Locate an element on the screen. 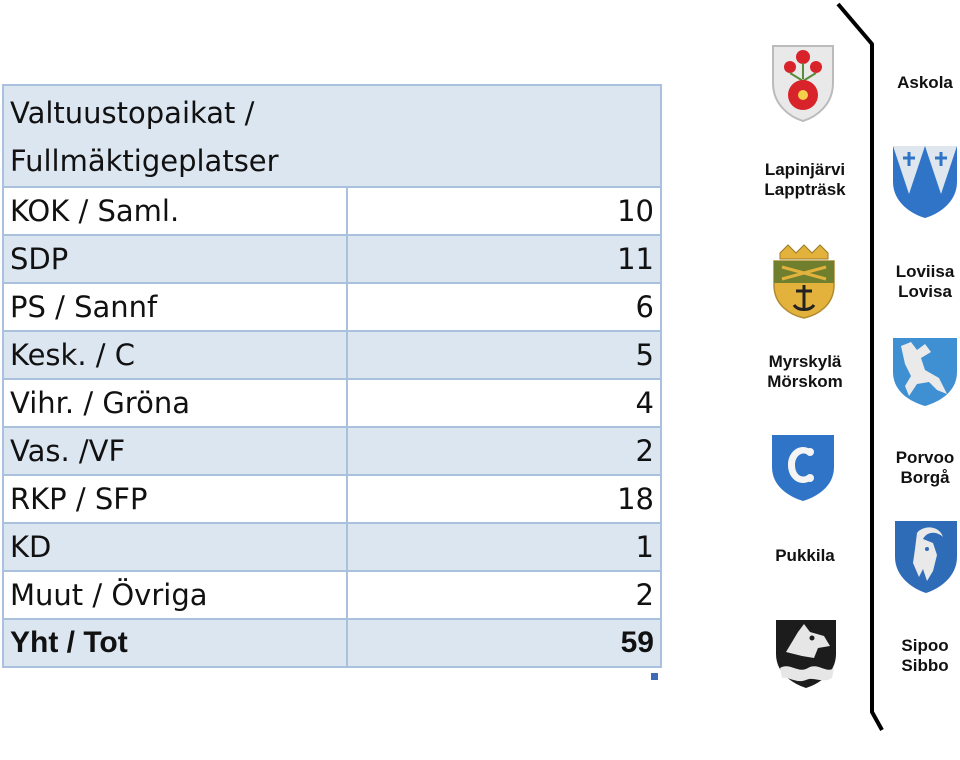 The image size is (960, 760). table-row: SDP 11 is located at coordinates (332, 259).